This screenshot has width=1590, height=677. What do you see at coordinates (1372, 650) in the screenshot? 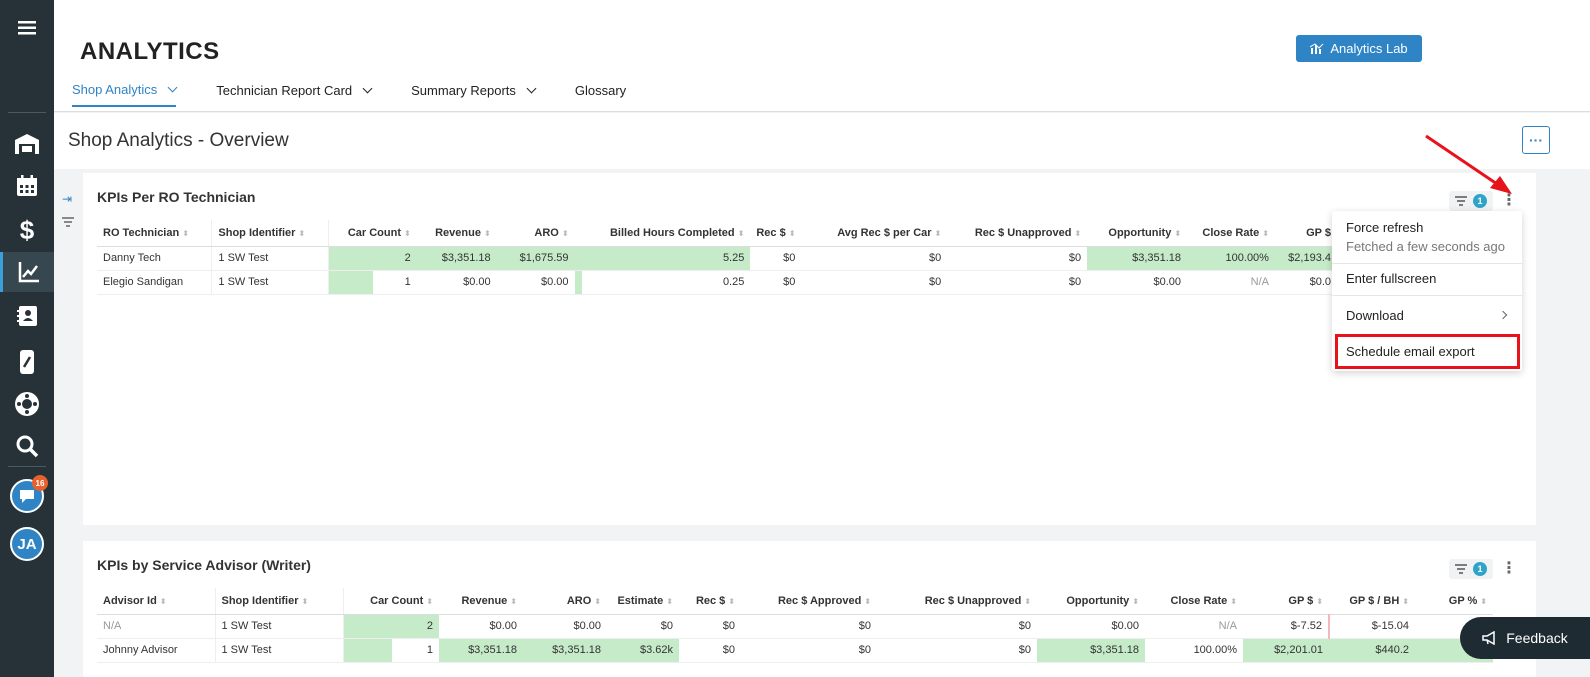
I see `cell-gp-bh: $440.2` at bounding box center [1372, 650].